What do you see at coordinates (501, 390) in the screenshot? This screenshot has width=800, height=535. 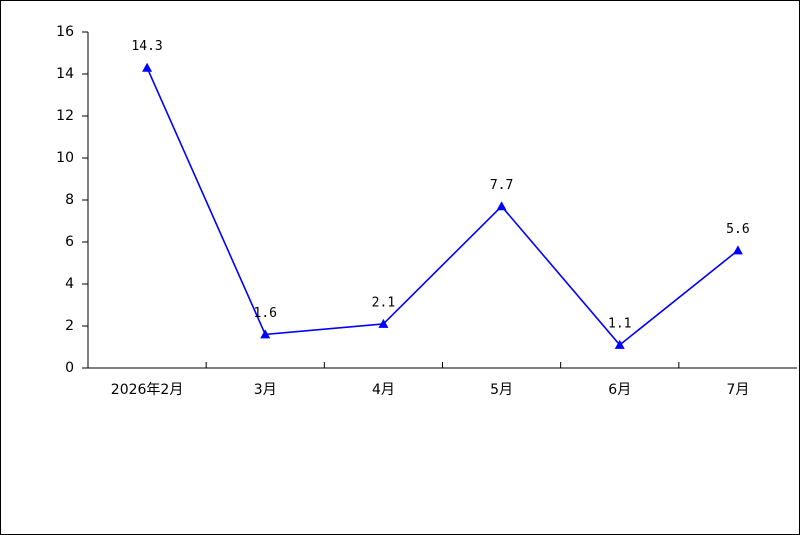 I see `x-tick-label: 5月` at bounding box center [501, 390].